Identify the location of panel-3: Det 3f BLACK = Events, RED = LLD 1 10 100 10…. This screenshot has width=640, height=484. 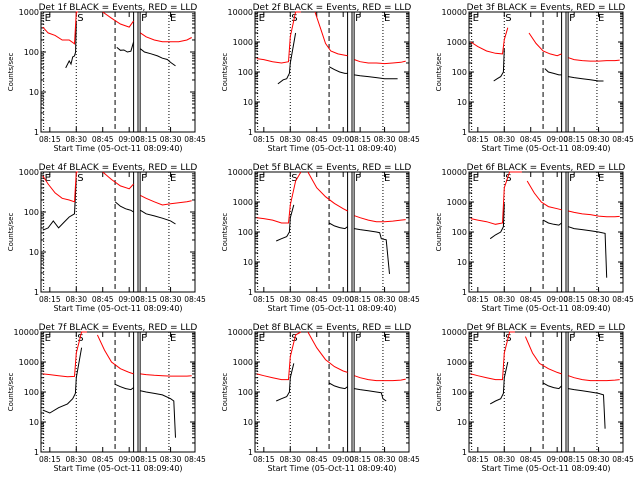
(534, 78).